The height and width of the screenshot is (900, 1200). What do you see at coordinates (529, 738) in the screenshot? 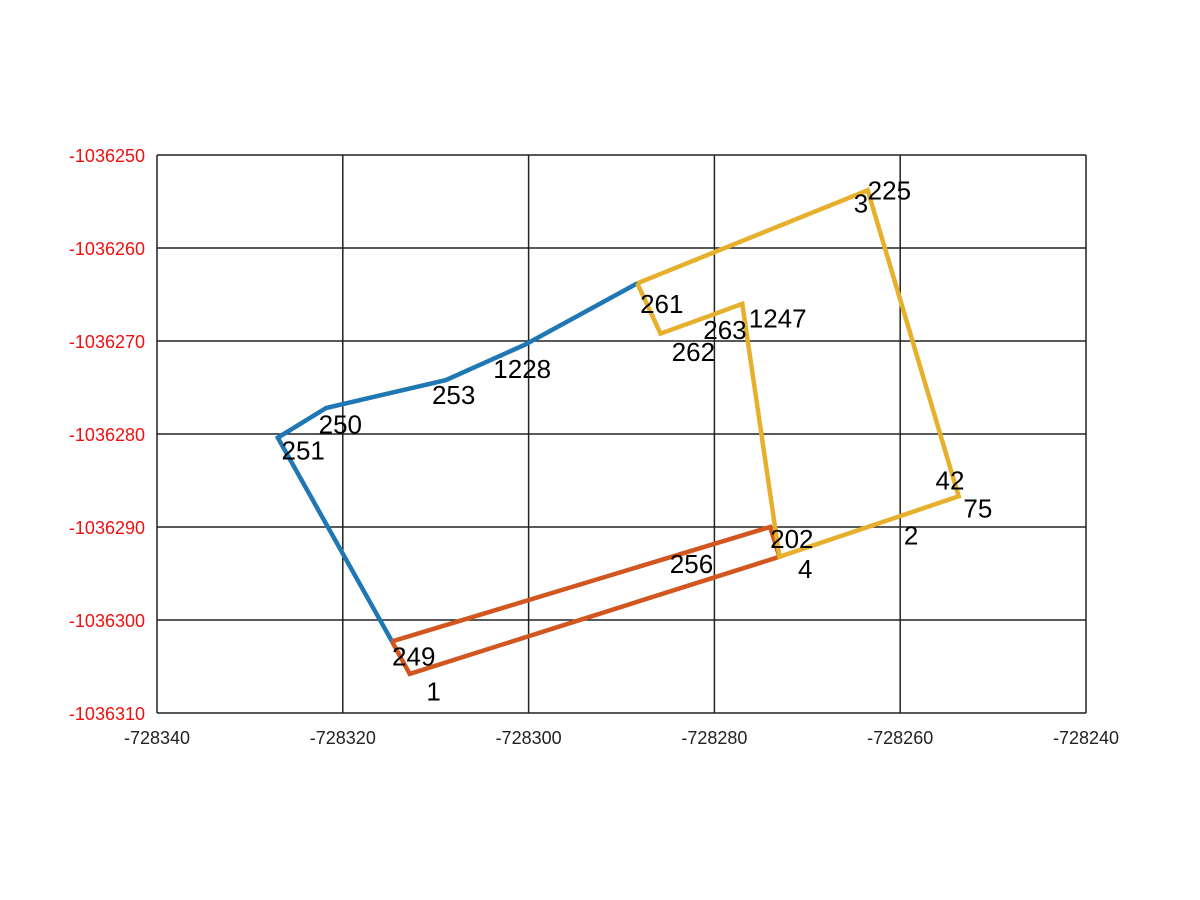
I see `x-tick-label: -728300` at bounding box center [529, 738].